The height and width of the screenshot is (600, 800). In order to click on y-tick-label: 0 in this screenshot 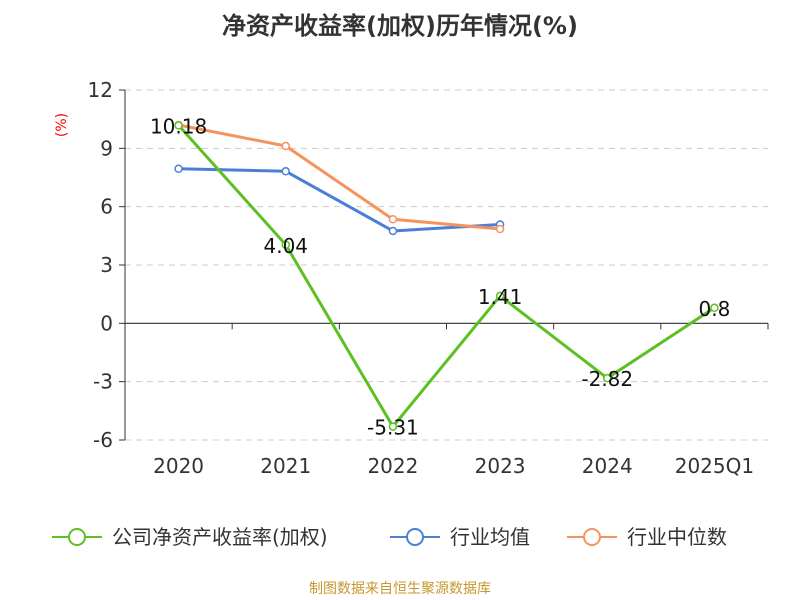, I will do `click(106, 323)`.